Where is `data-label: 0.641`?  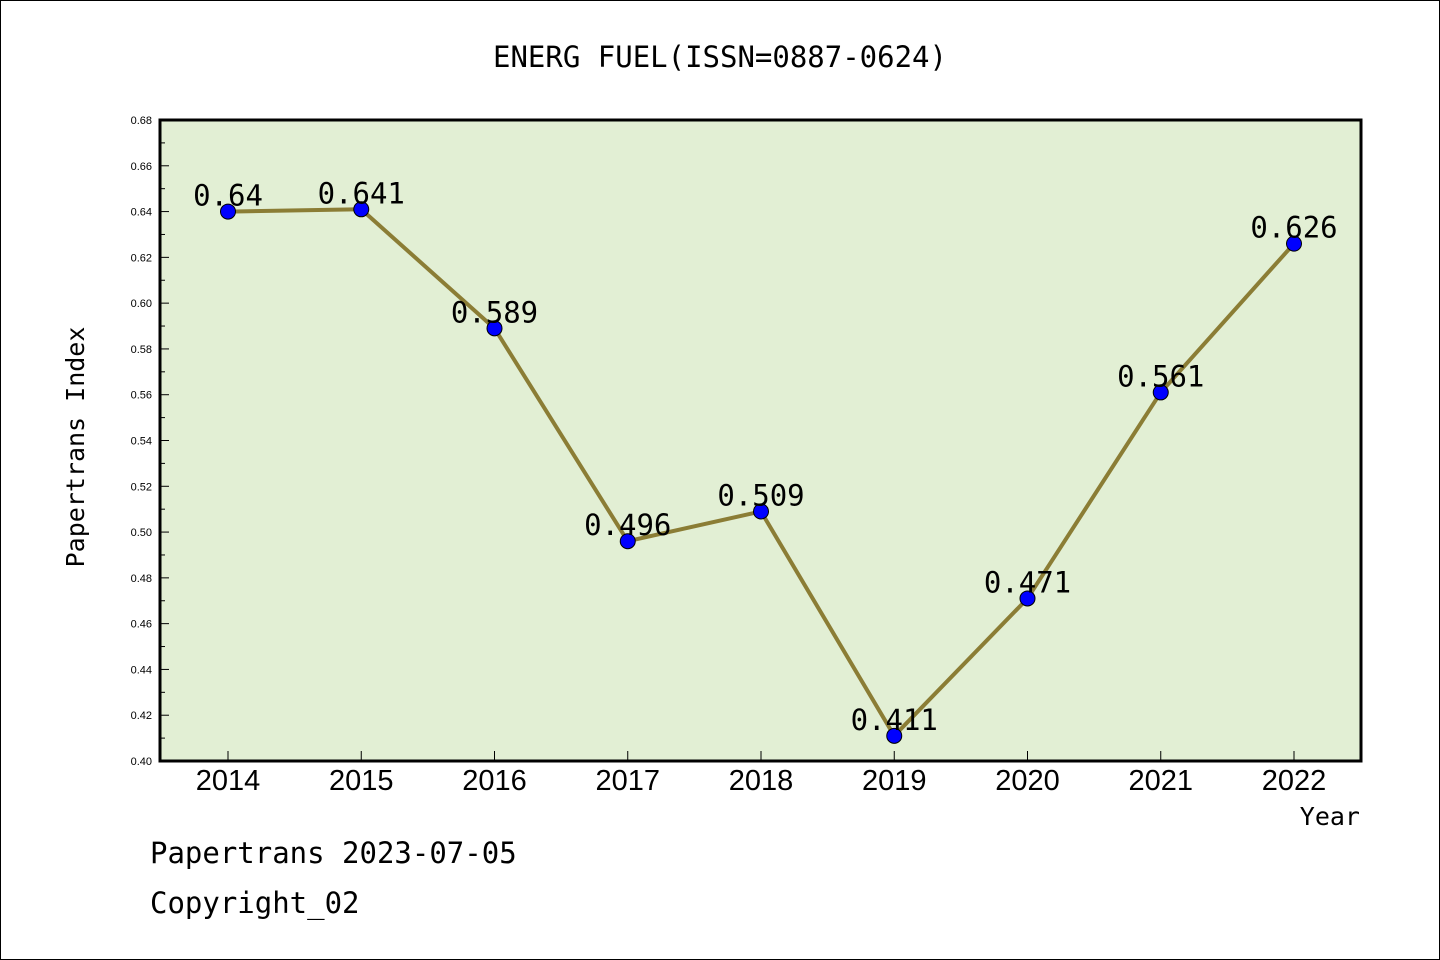
data-label: 0.641 is located at coordinates (361, 193).